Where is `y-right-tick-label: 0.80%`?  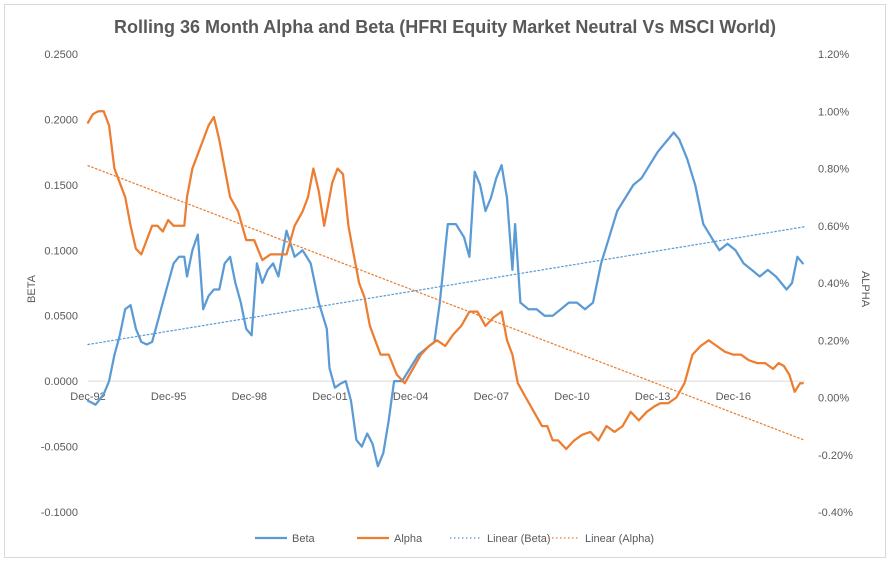 y-right-tick-label: 0.80% is located at coordinates (833, 170).